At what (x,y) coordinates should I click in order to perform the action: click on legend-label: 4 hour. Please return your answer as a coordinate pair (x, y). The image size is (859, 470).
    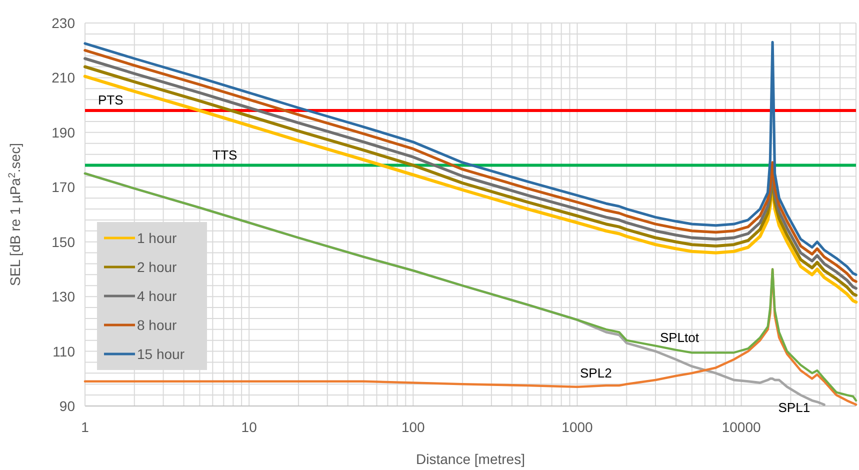
    Looking at the image, I should click on (157, 296).